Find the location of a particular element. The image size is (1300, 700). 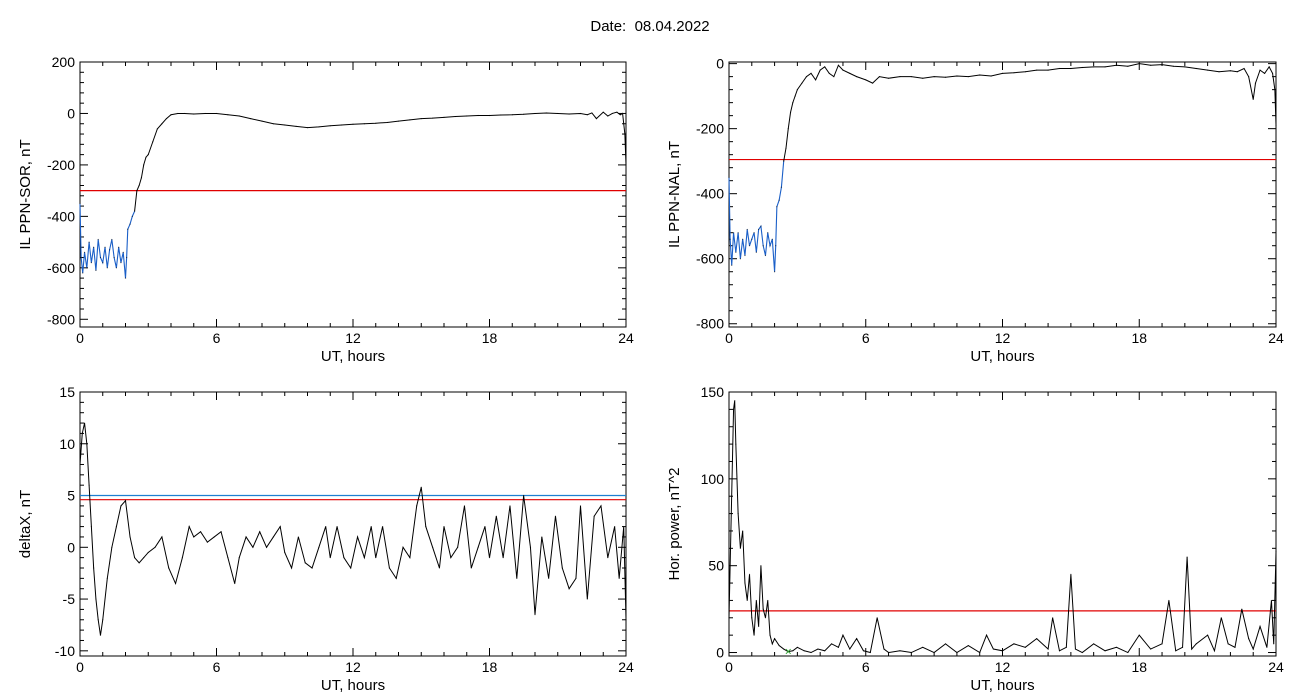

y-tick-label: -10 is located at coordinates (65, 651).